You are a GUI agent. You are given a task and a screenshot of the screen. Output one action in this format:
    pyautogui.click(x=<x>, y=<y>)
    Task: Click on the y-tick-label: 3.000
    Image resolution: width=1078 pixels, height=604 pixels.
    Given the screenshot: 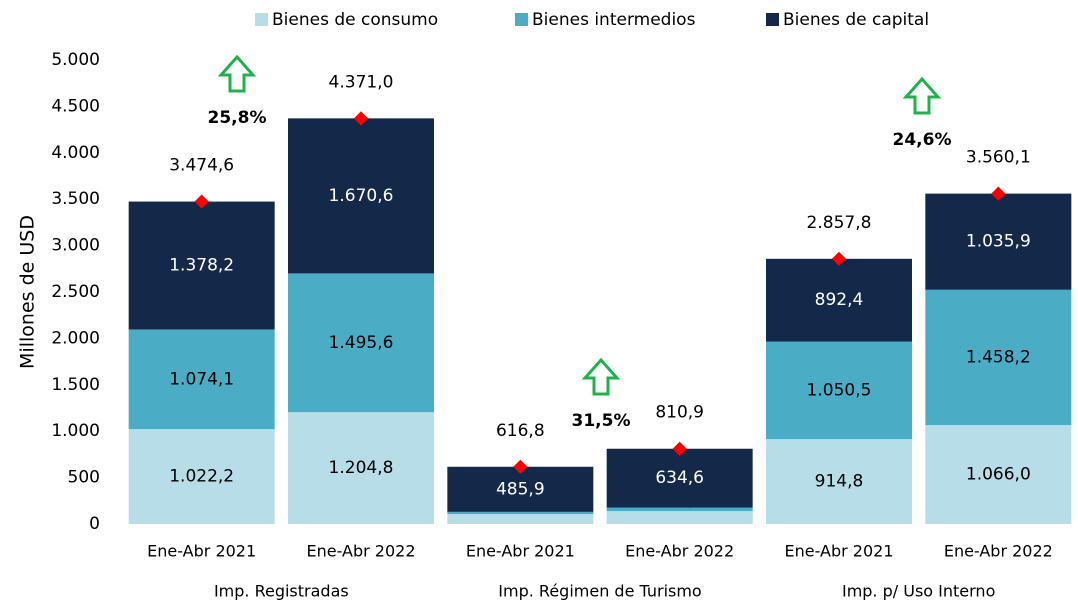 What is the action you would take?
    pyautogui.click(x=75, y=246)
    